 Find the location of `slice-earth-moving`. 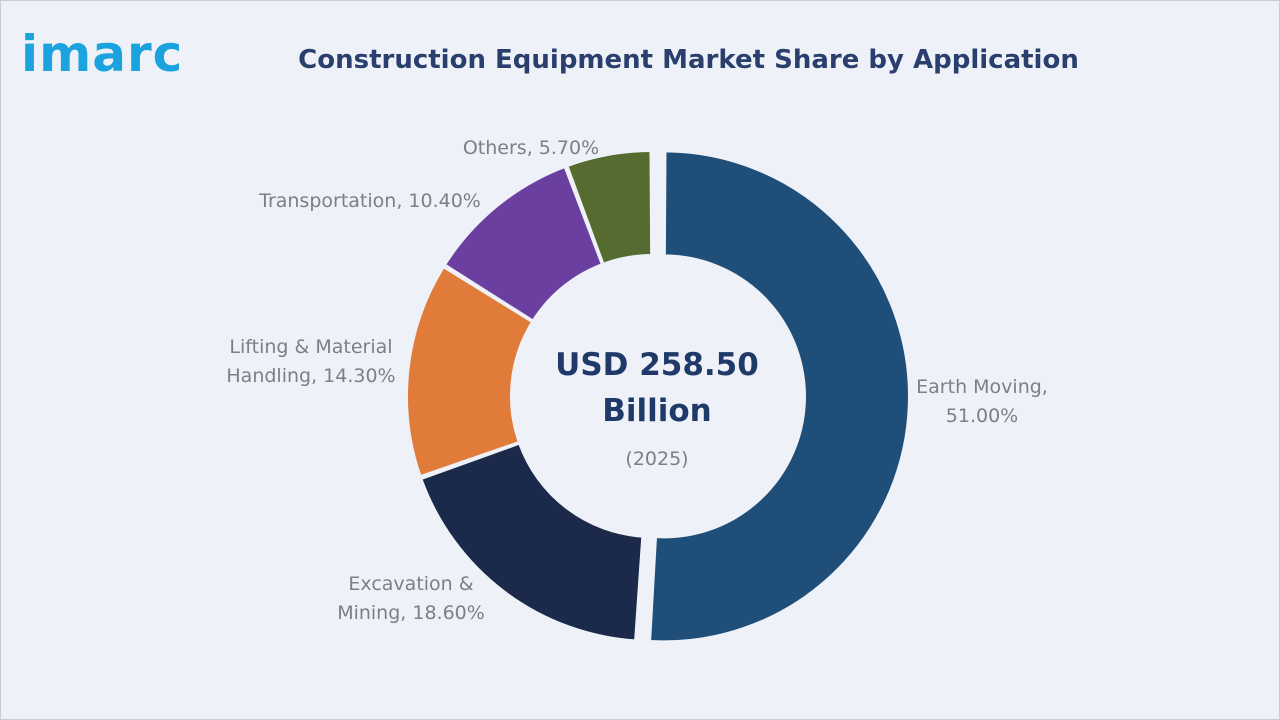

slice-earth-moving is located at coordinates (779, 396).